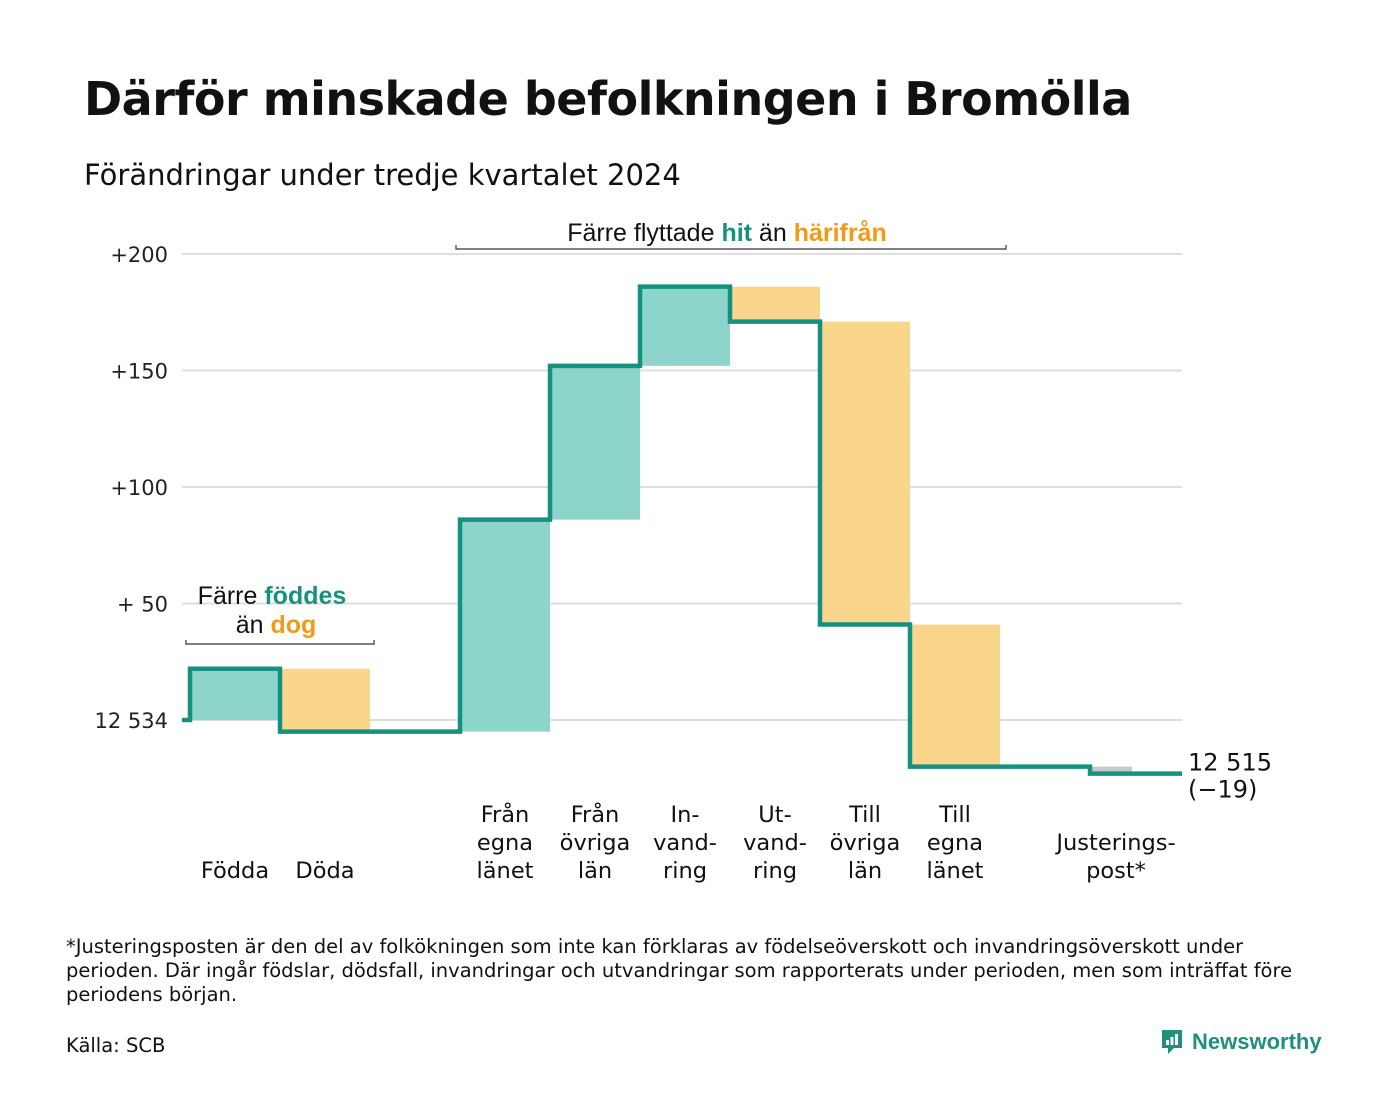 This screenshot has width=1400, height=1120. What do you see at coordinates (139, 372) in the screenshot?
I see `y-tick-label: +150` at bounding box center [139, 372].